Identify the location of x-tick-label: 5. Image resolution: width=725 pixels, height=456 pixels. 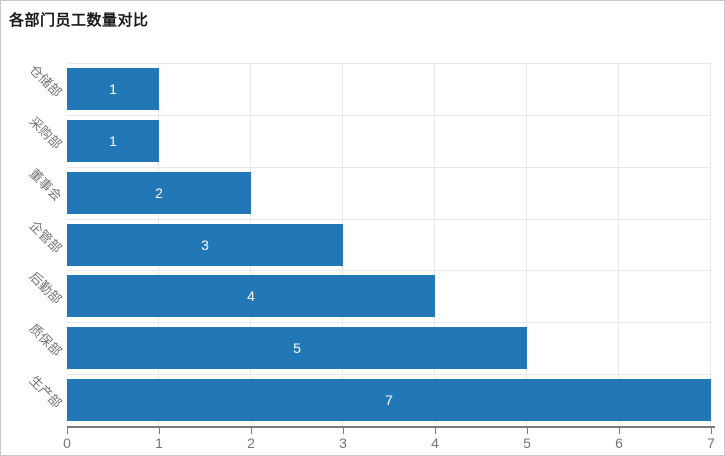
(527, 443).